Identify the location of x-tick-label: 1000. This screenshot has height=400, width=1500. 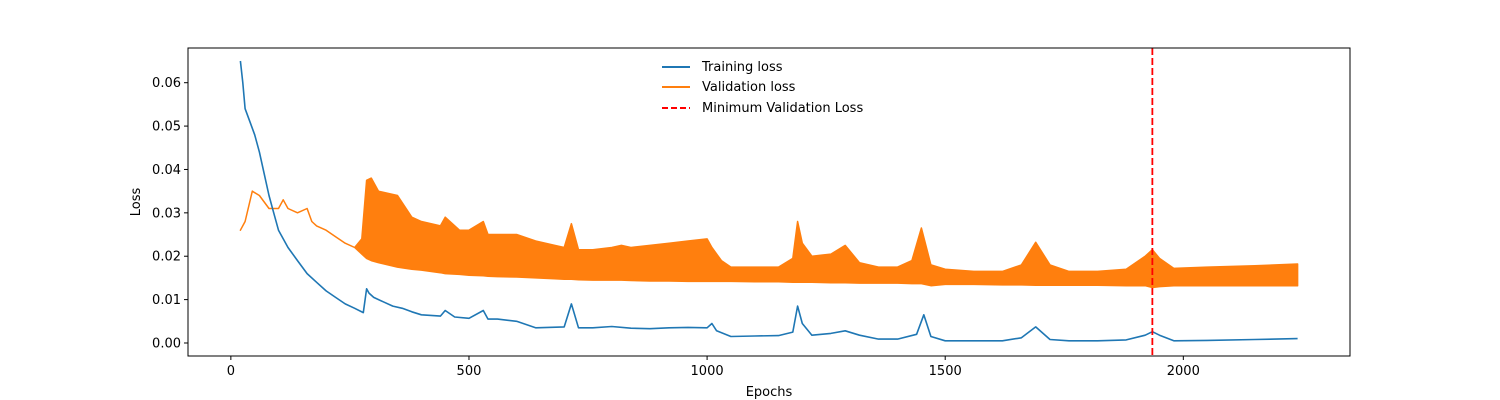
(707, 371).